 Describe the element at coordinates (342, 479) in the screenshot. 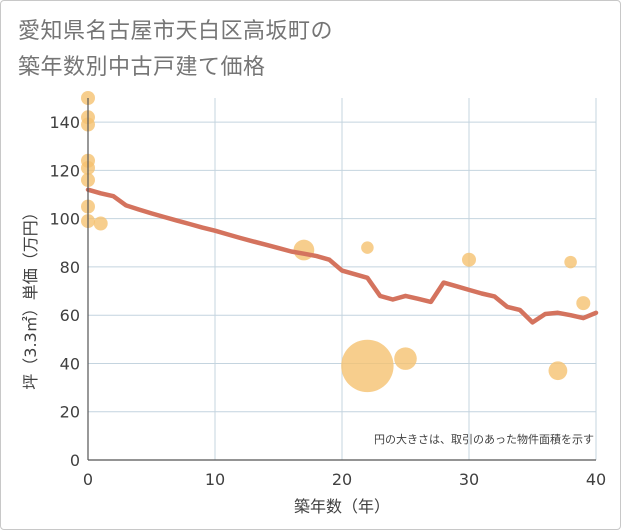

I see `x-tick-label: 20` at that location.